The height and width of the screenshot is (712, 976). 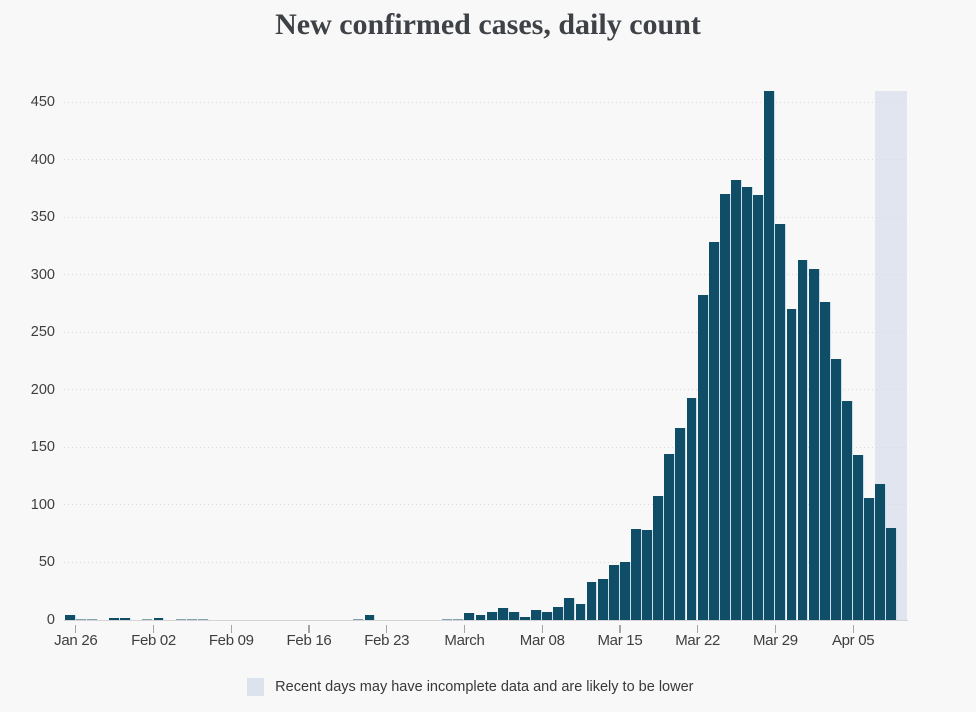 I want to click on y-axis-label-200: 200, so click(x=42, y=389).